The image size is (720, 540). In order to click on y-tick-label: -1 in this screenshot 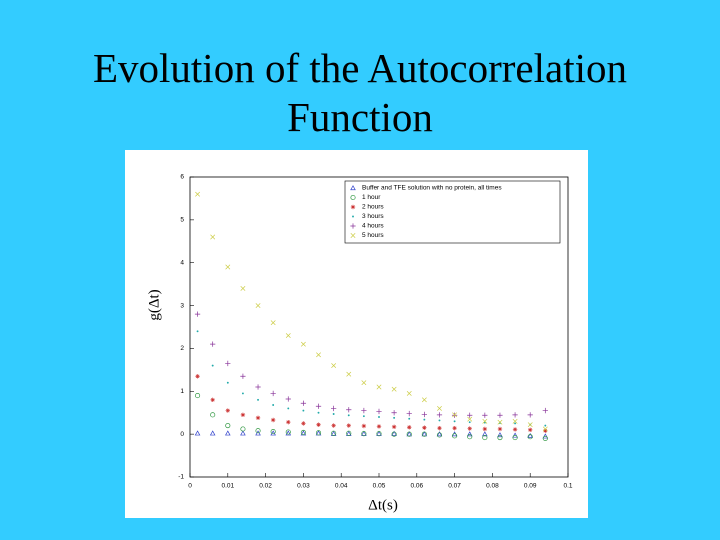, I will do `click(181, 477)`.